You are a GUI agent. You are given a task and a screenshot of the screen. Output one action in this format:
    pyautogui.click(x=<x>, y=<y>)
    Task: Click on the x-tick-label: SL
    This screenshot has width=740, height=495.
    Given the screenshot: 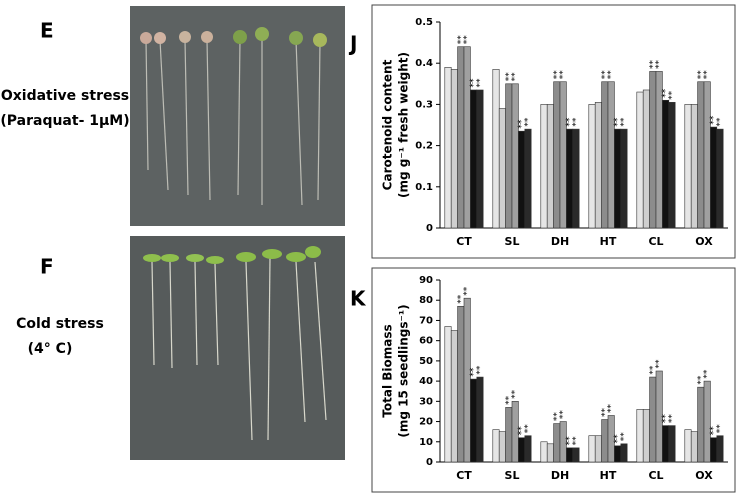 What is the action you would take?
    pyautogui.click(x=512, y=241)
    